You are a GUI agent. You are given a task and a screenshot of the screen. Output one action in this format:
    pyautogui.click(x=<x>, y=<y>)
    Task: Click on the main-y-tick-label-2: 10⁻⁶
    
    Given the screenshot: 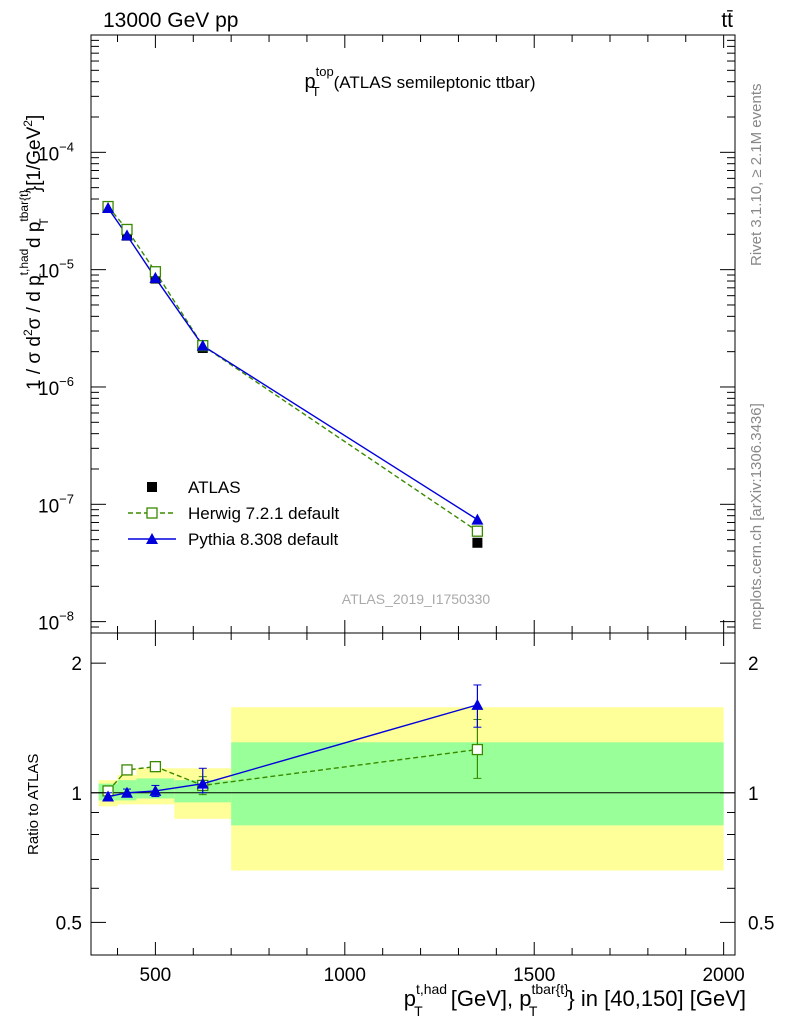 What is the action you would take?
    pyautogui.click(x=56, y=387)
    